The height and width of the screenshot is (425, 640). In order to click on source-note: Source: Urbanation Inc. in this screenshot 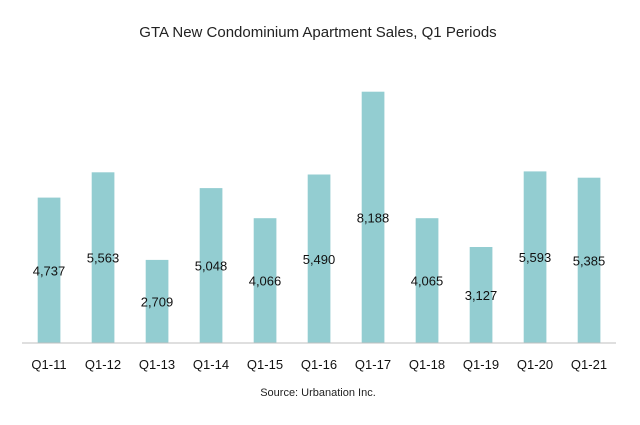, I will do `click(318, 393)`.